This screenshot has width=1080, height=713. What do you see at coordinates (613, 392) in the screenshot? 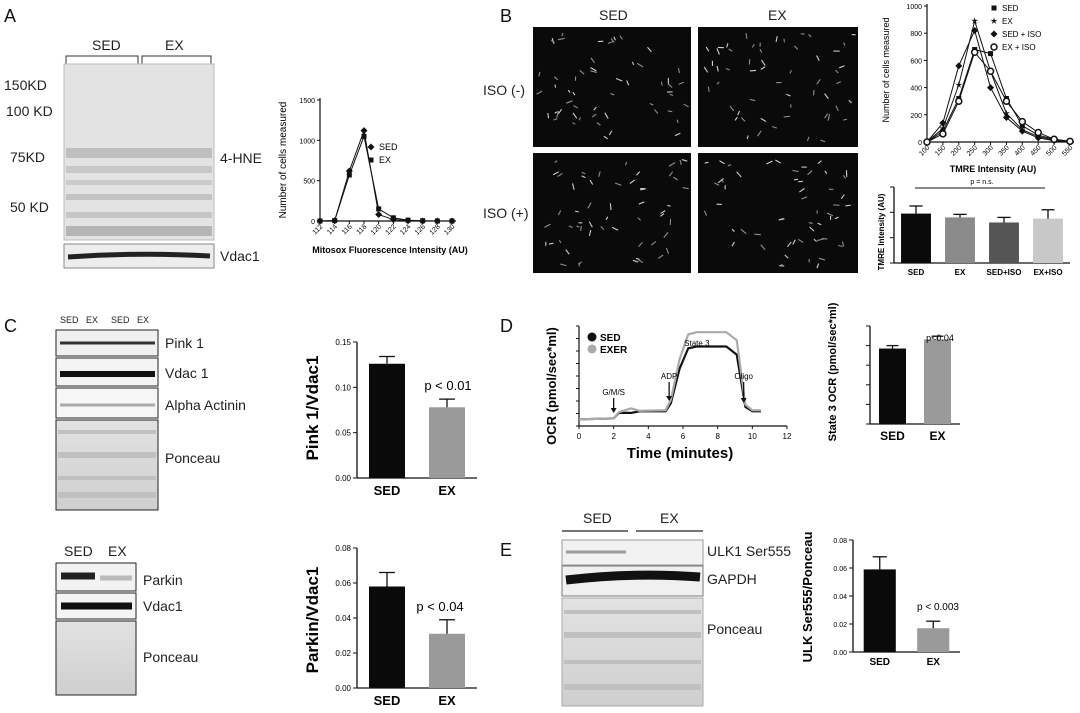
I see `event-label: G/M/S` at bounding box center [613, 392].